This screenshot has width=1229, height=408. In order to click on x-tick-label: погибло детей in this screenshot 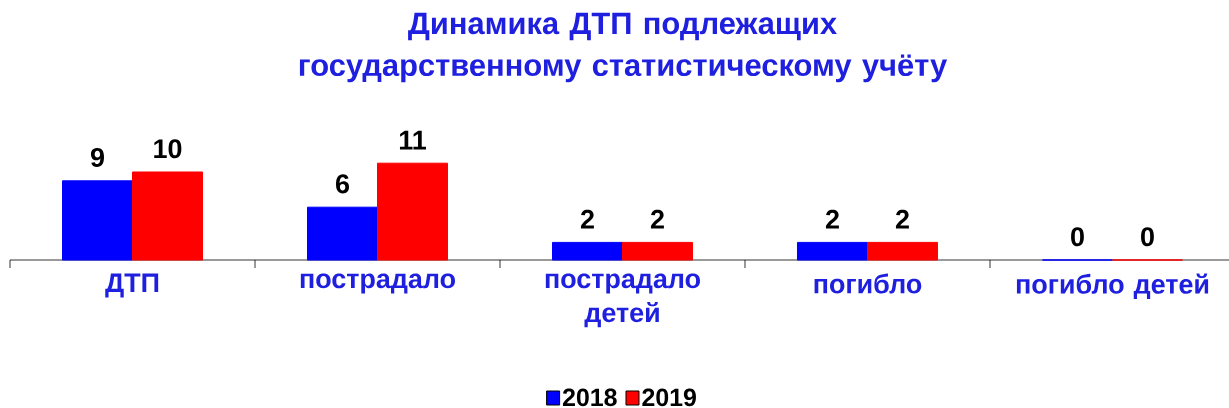, I will do `click(1112, 286)`.